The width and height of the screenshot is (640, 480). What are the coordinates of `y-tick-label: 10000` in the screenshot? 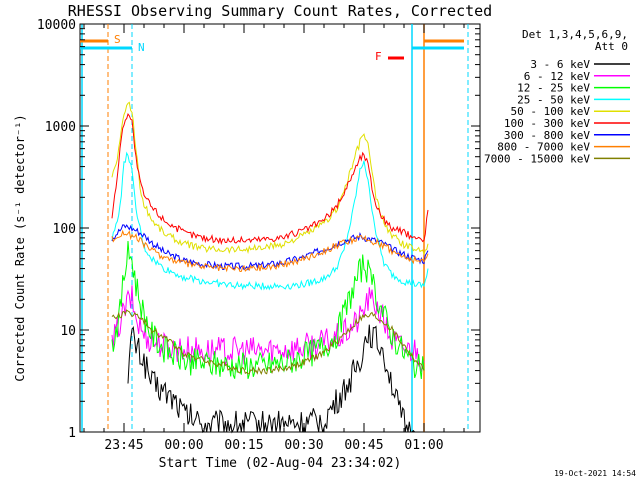 It's located at (56, 25).